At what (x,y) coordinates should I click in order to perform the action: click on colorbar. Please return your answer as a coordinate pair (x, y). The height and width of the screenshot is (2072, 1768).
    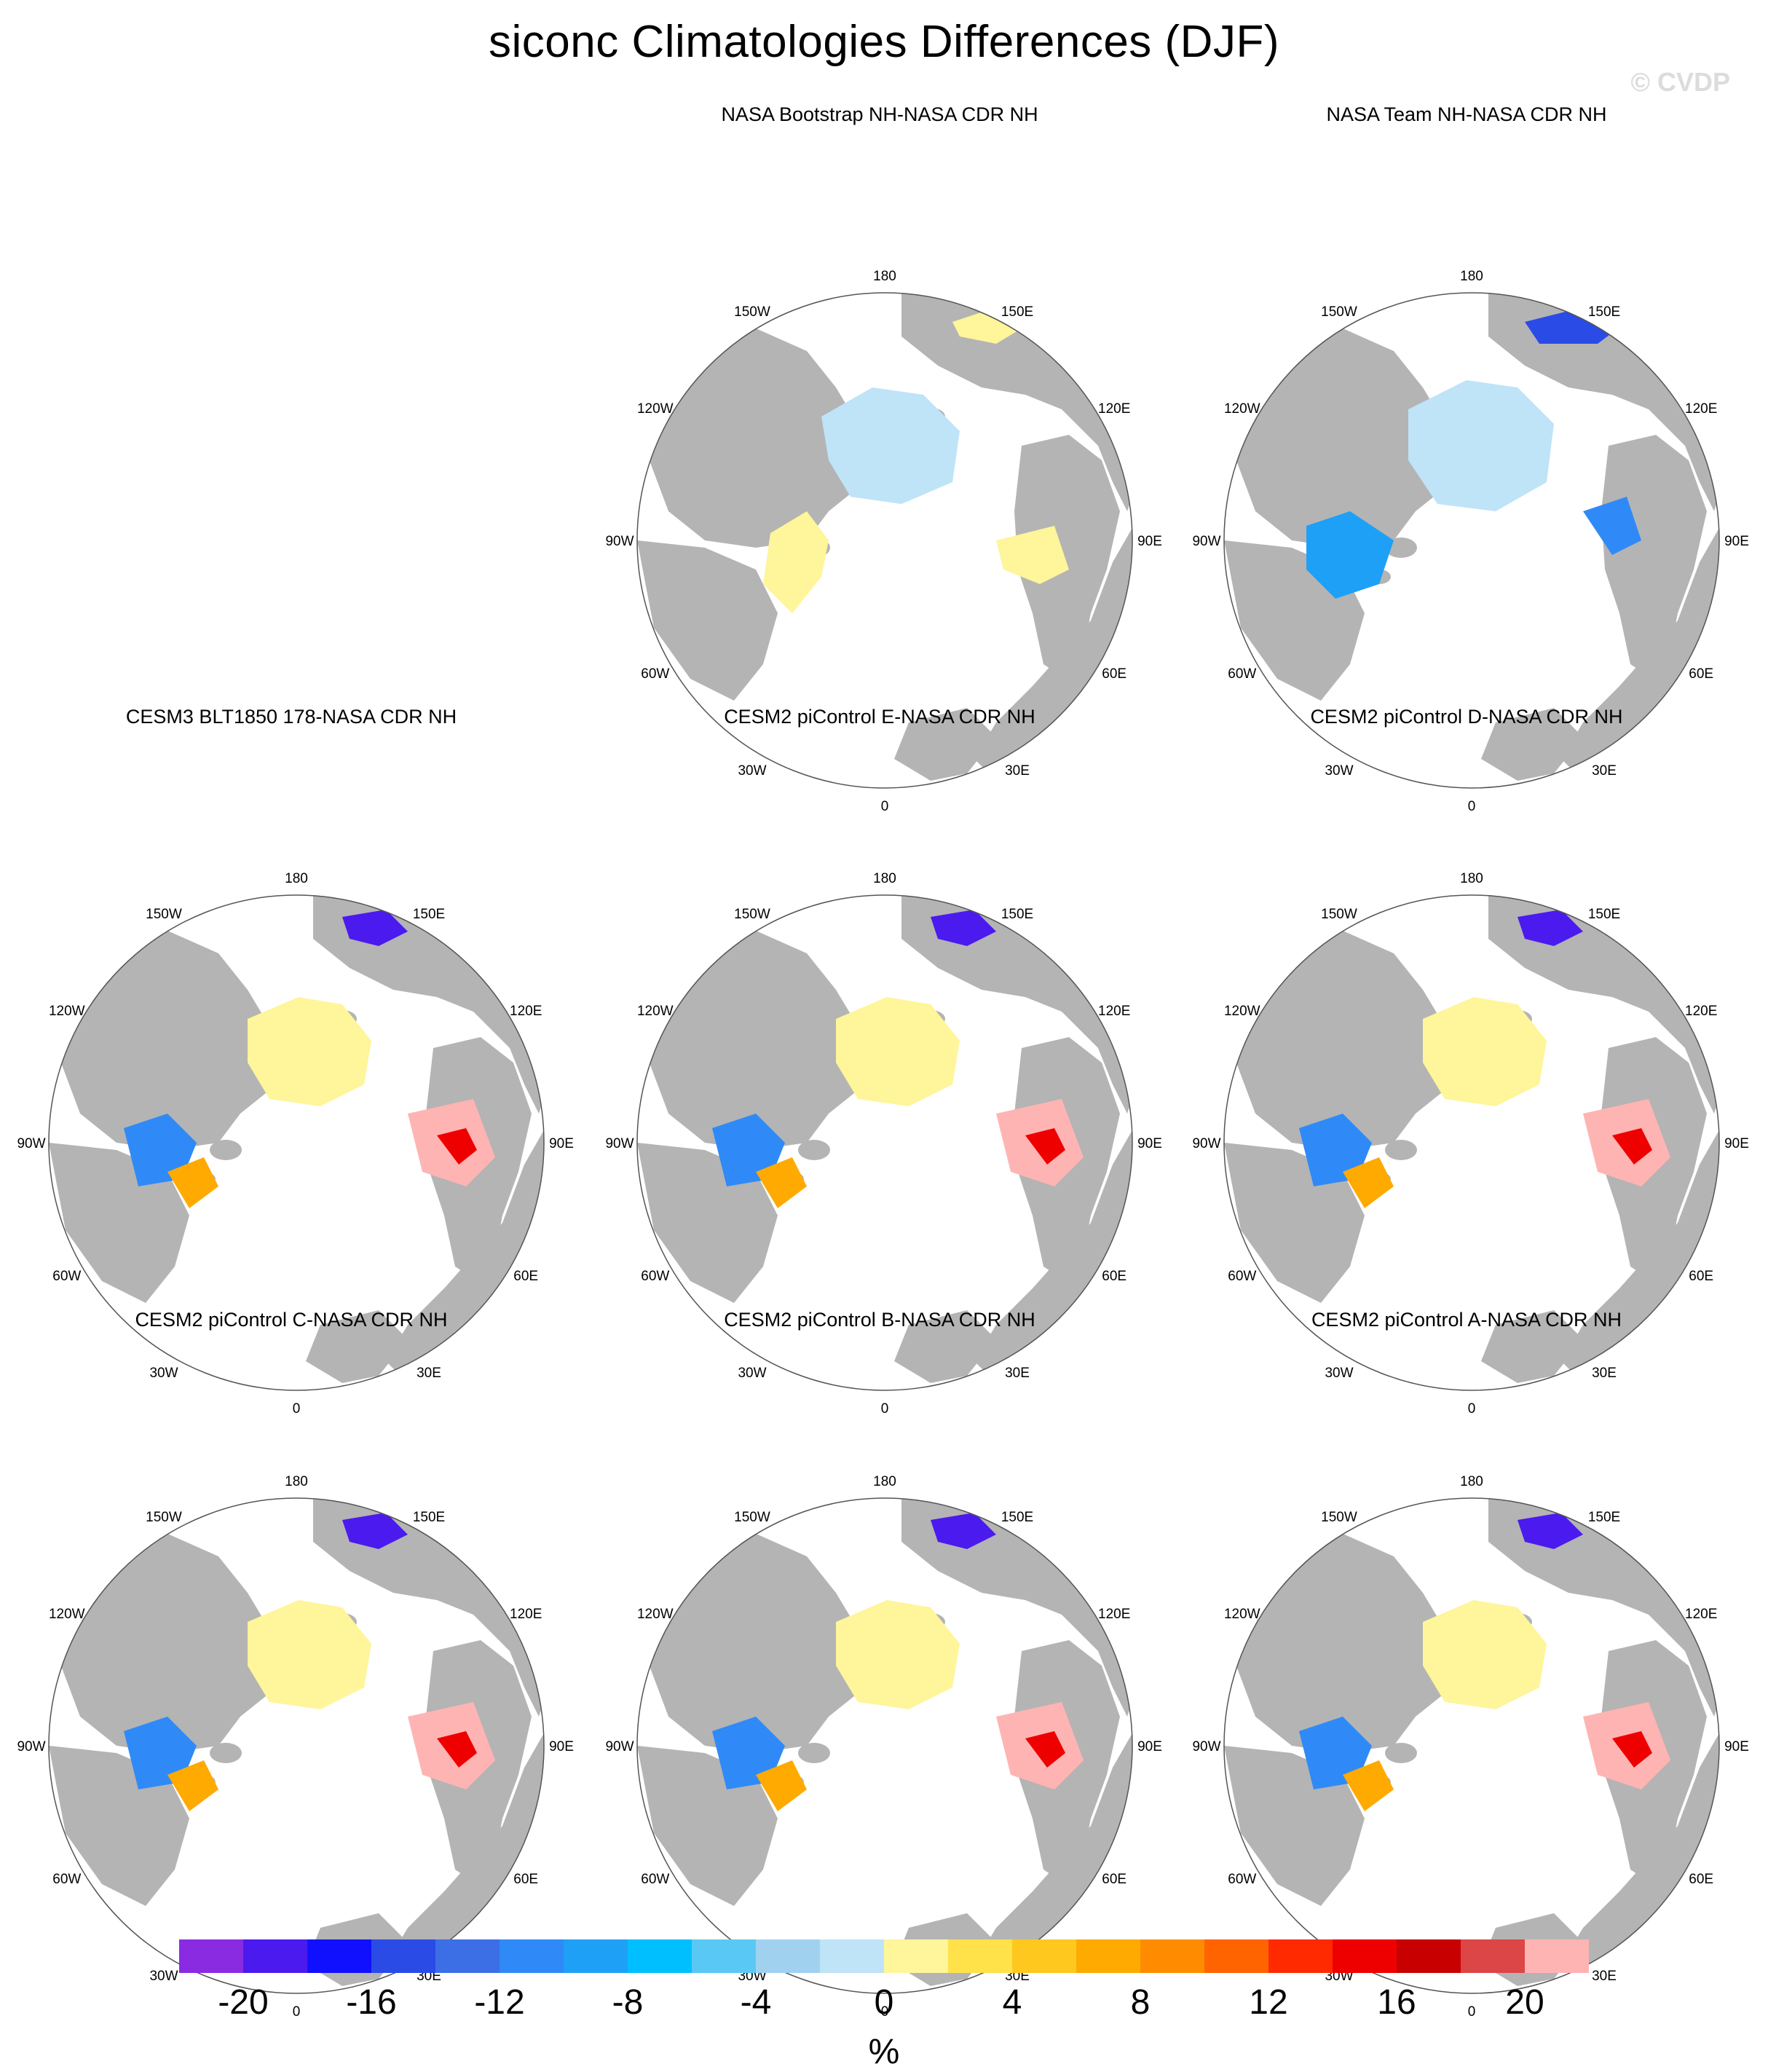
    Looking at the image, I should click on (884, 1956).